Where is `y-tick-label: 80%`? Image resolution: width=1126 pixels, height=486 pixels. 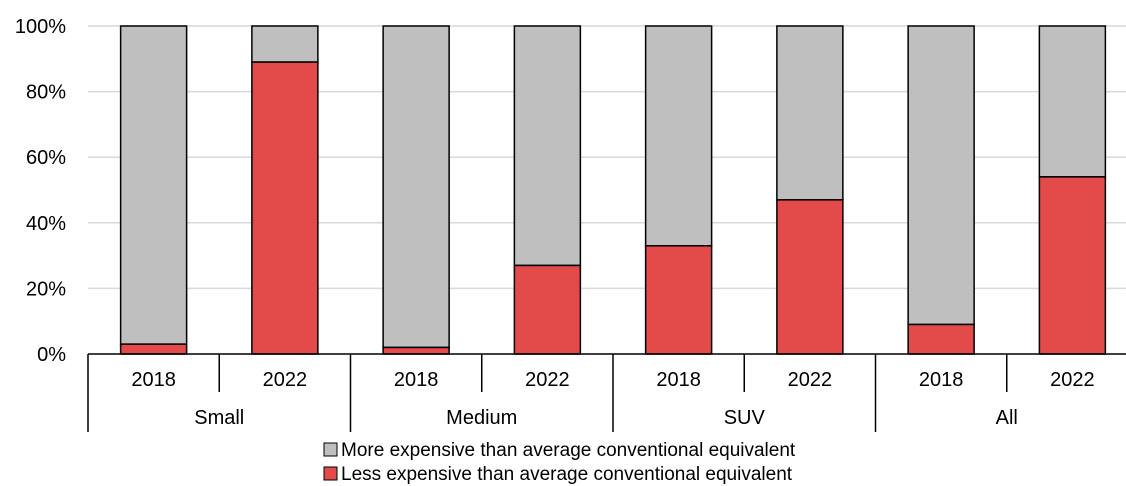 y-tick-label: 80% is located at coordinates (46, 93).